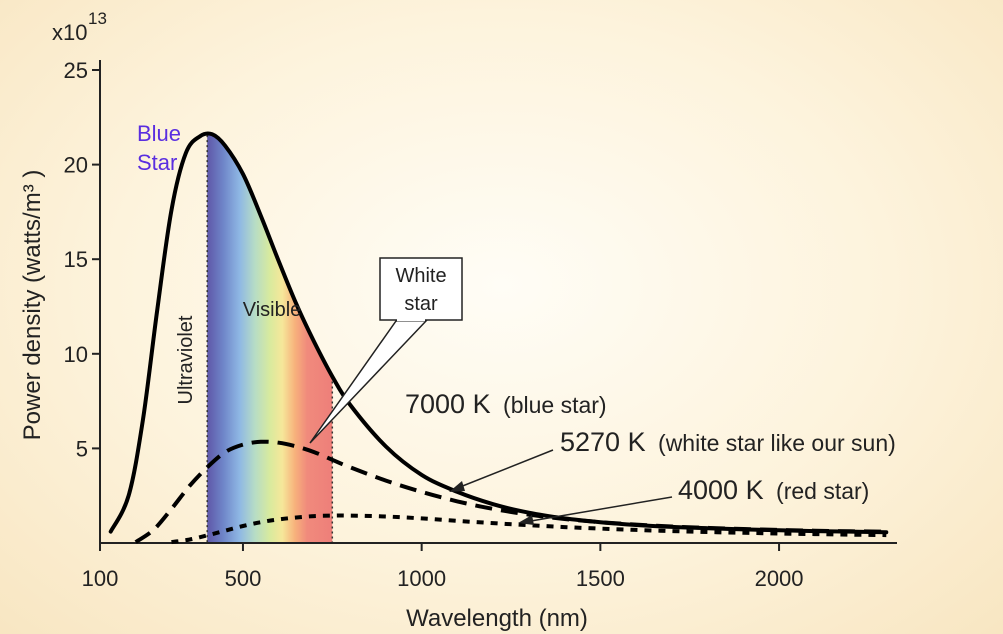 The height and width of the screenshot is (634, 1003). I want to click on x-tick-label: 1000, so click(421, 578).